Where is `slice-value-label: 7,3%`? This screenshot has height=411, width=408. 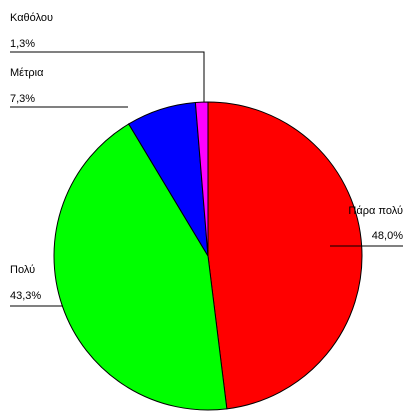 slice-value-label: 7,3% is located at coordinates (22, 99).